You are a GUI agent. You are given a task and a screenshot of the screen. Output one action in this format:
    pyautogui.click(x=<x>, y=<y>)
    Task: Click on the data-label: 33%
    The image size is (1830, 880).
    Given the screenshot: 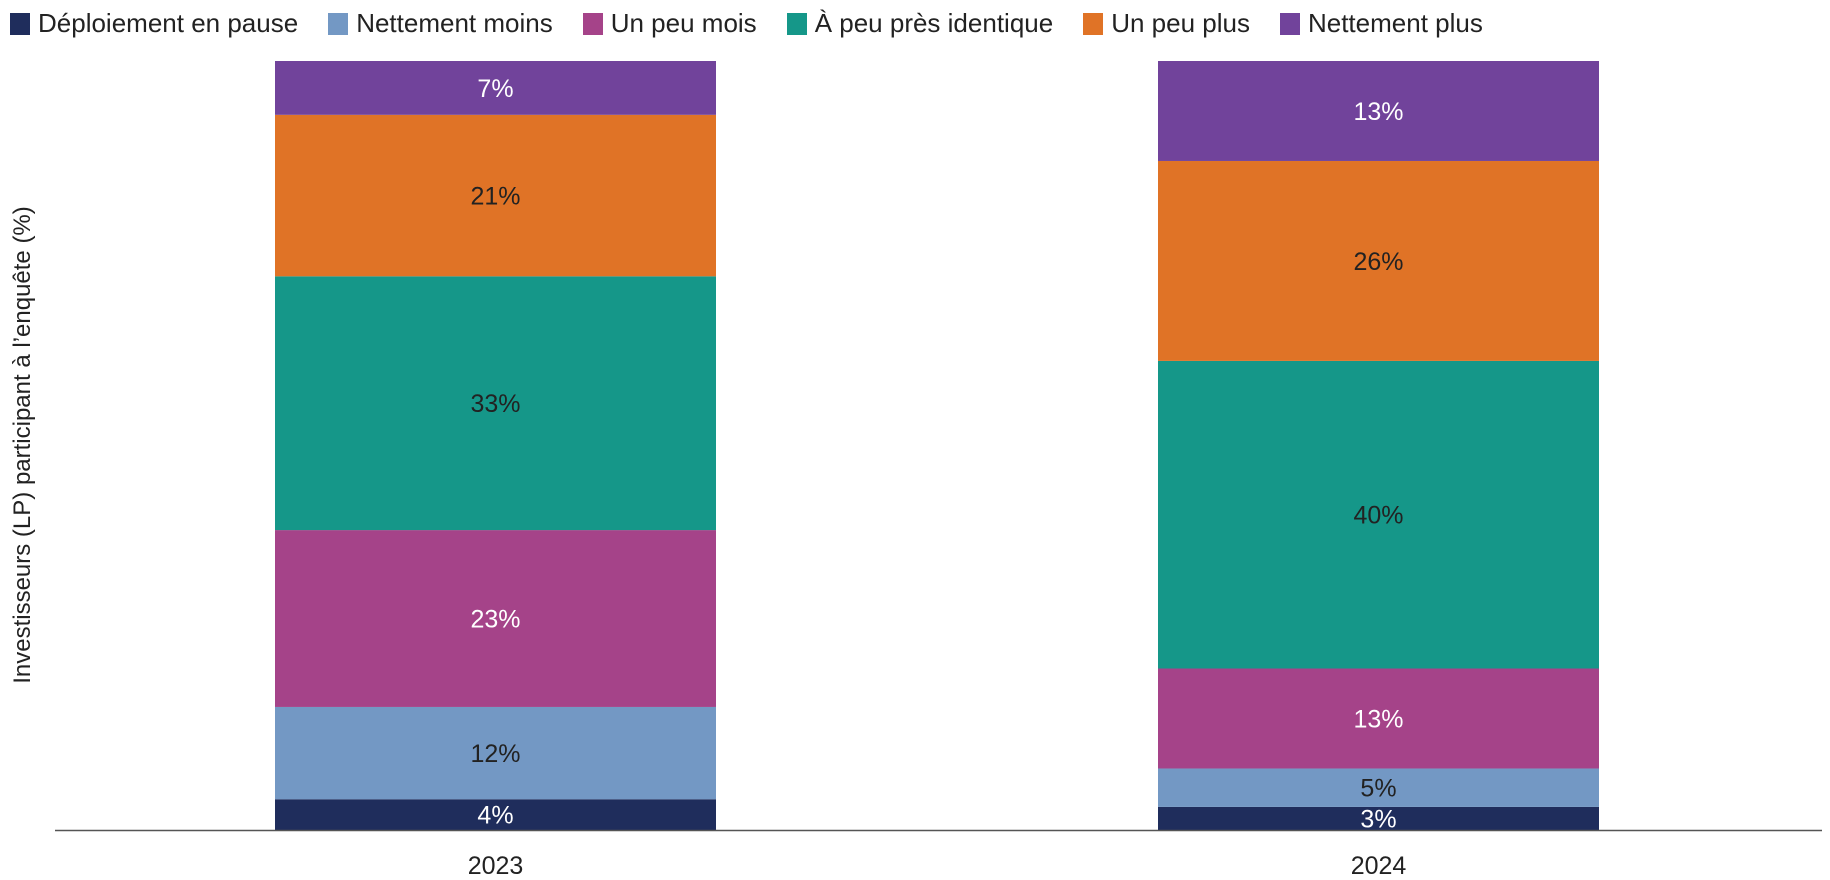 What is the action you would take?
    pyautogui.click(x=495, y=404)
    